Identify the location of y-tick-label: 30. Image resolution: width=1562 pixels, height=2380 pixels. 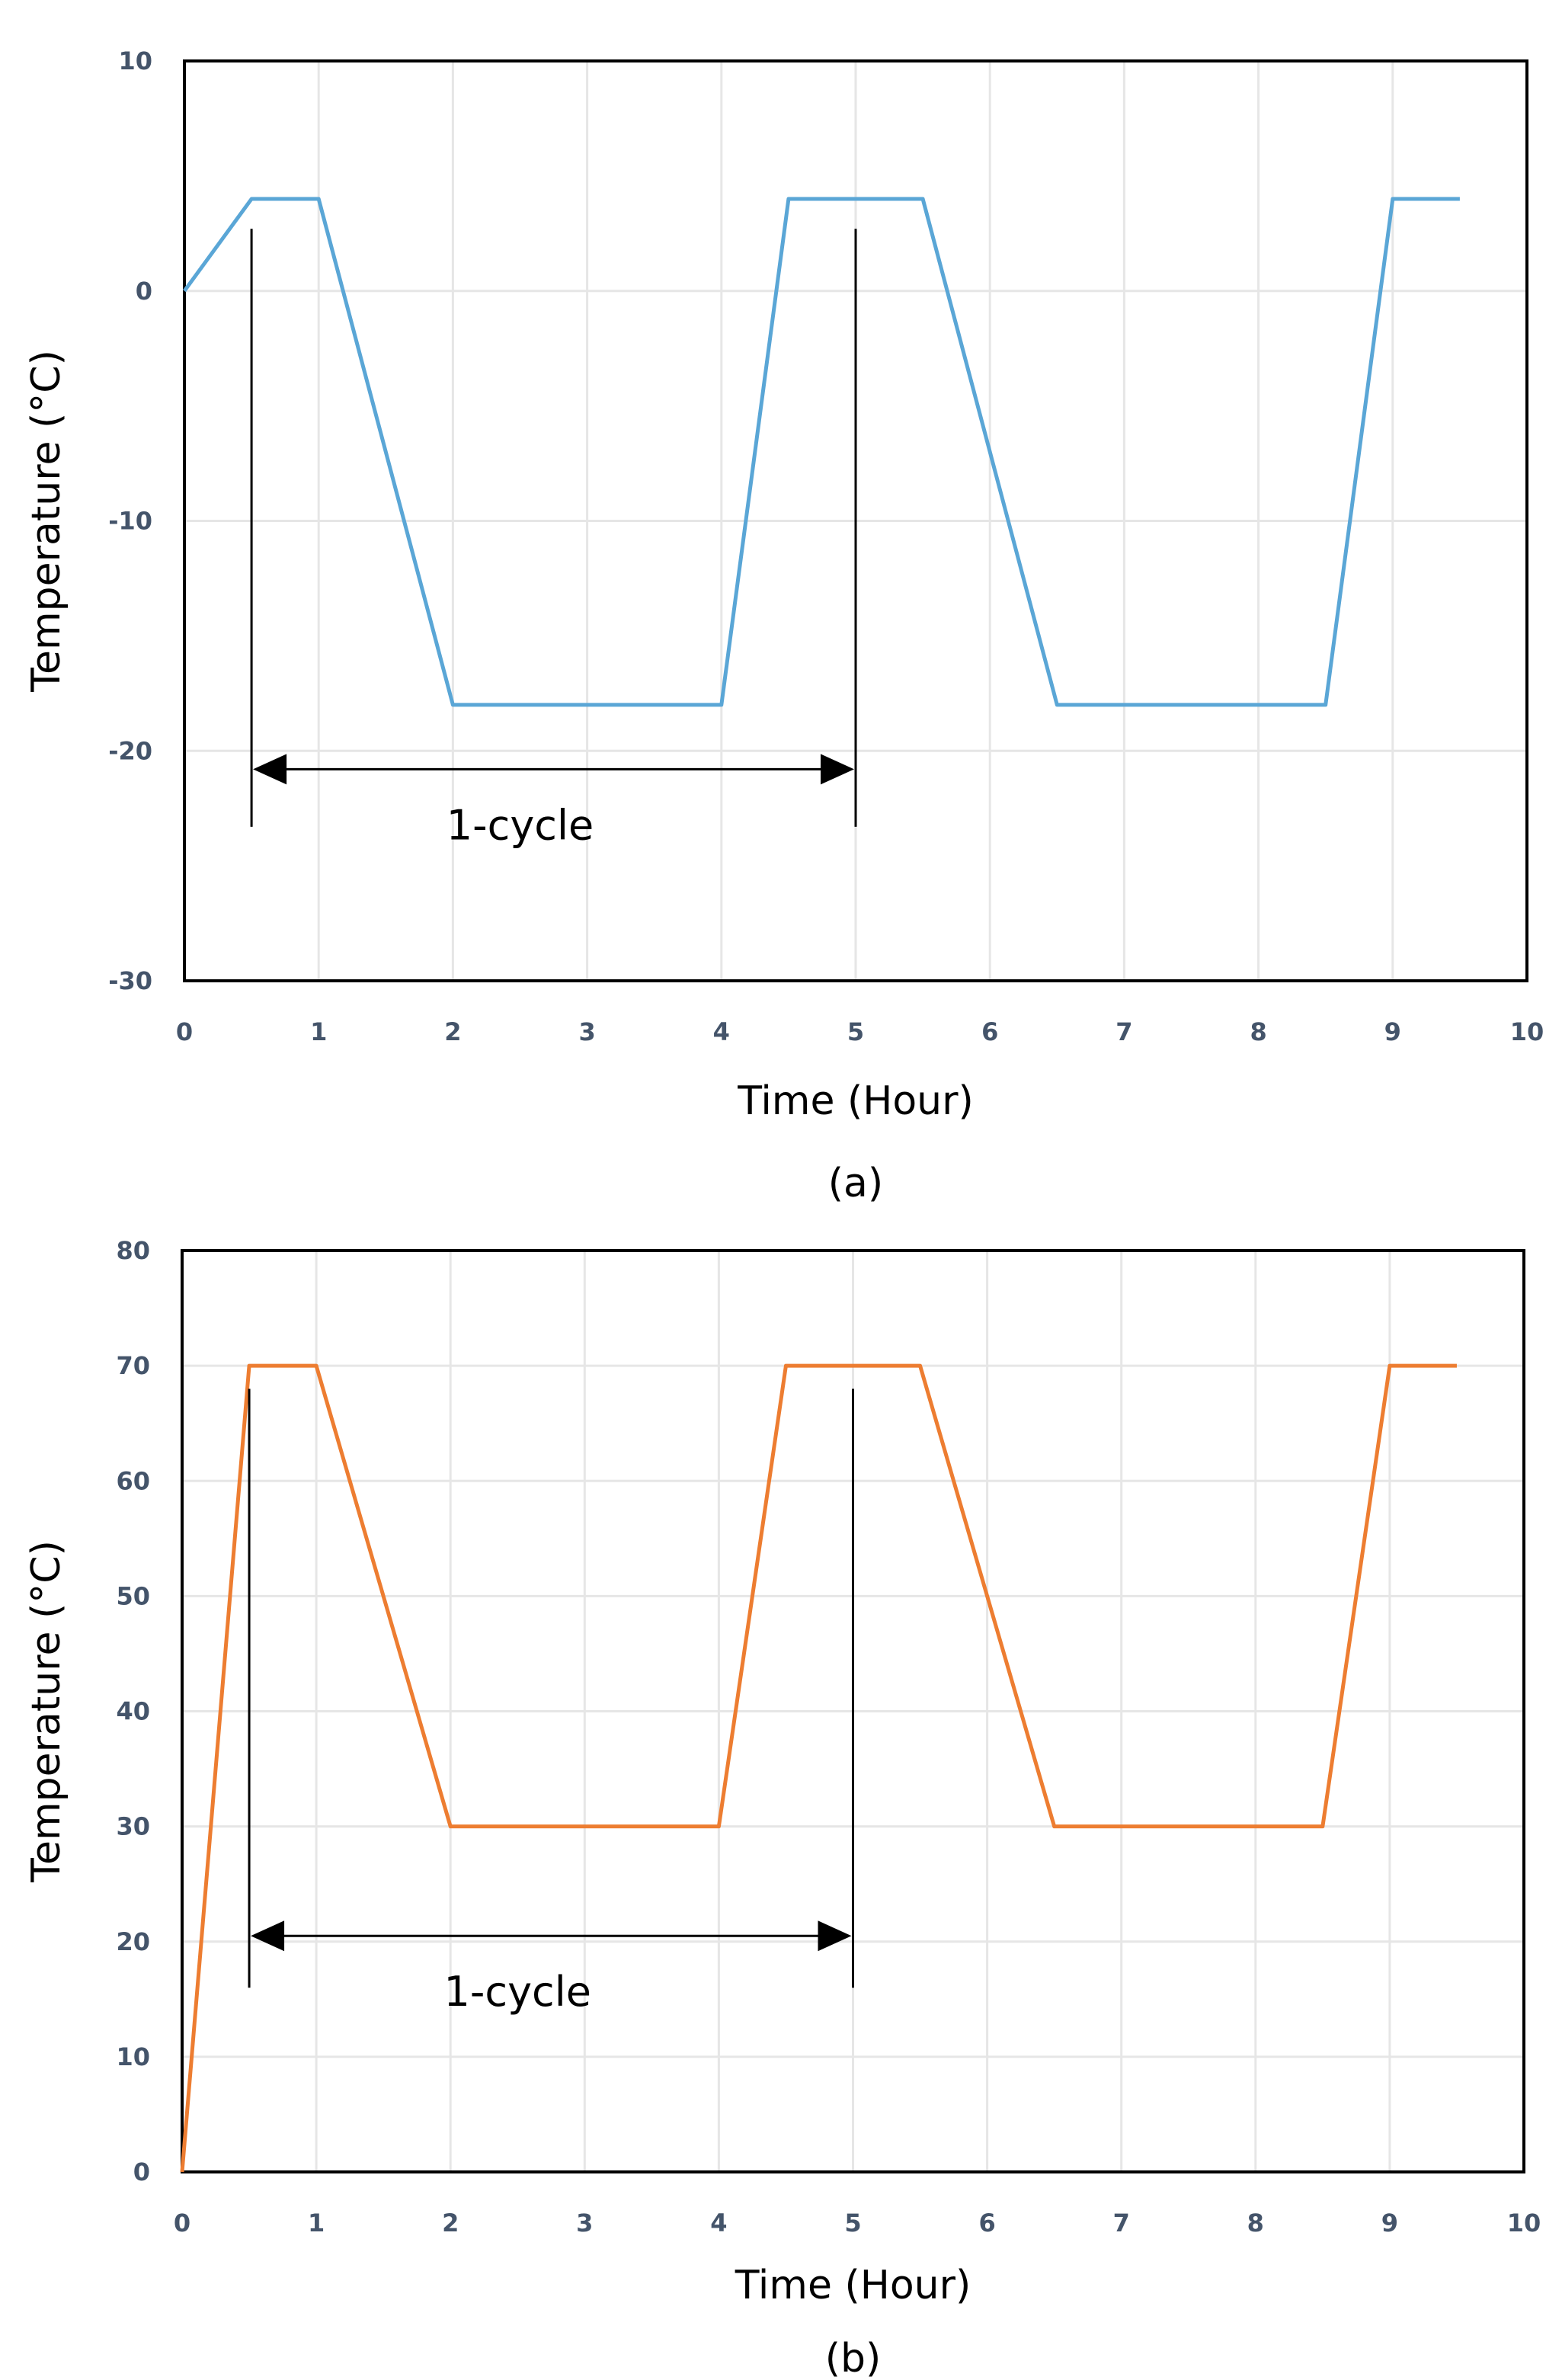
(133, 1826).